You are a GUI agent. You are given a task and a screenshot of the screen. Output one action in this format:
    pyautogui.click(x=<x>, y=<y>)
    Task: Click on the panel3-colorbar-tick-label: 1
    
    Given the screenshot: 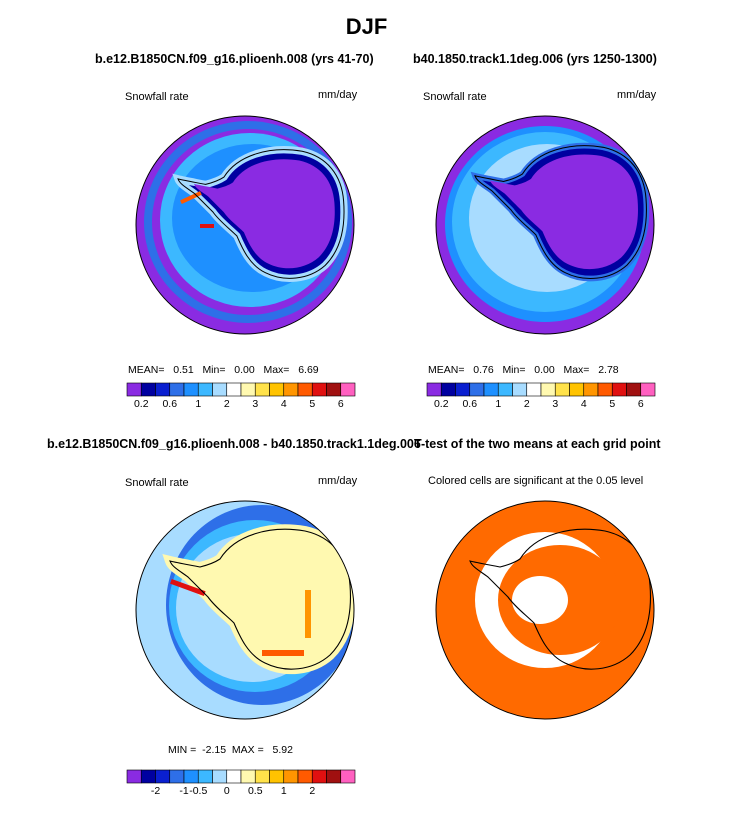 What is the action you would take?
    pyautogui.click(x=284, y=791)
    